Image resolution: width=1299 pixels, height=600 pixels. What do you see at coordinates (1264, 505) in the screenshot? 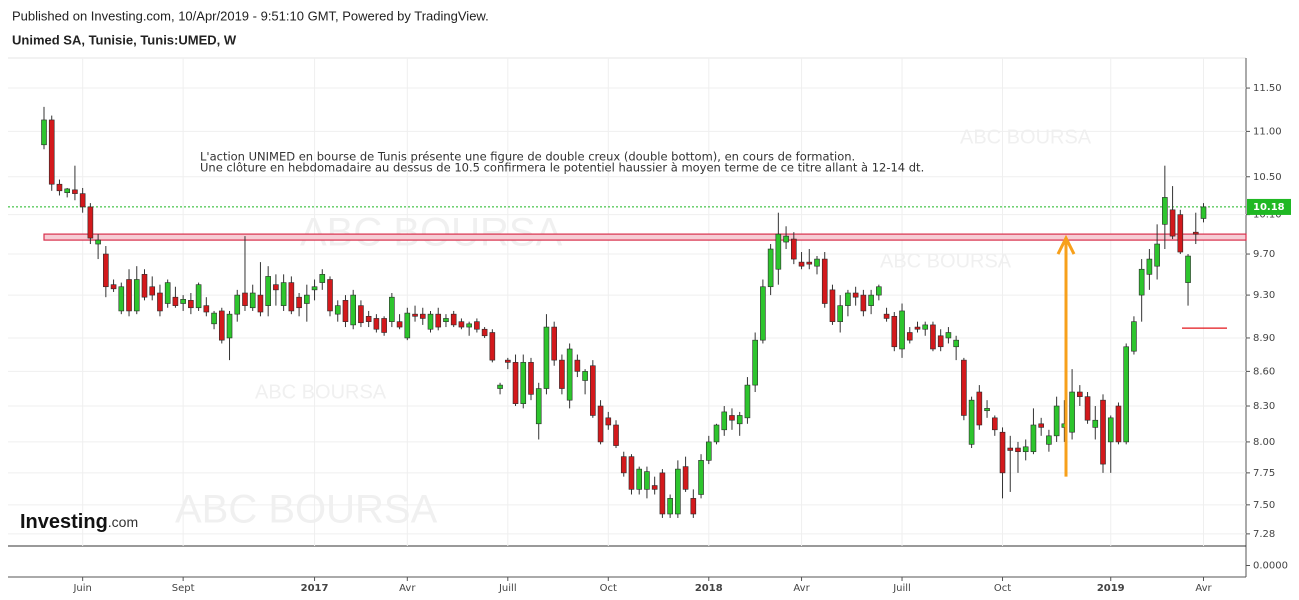
I see `y-tick-label: 7.50` at bounding box center [1264, 505].